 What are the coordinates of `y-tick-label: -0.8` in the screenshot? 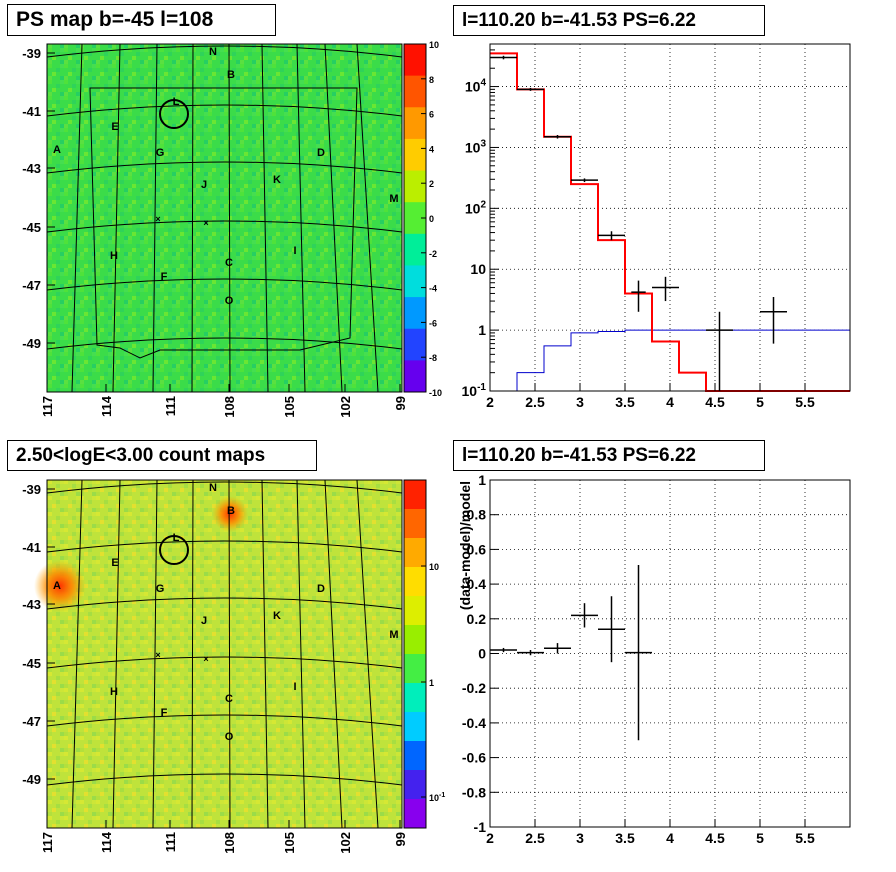 It's located at (474, 792).